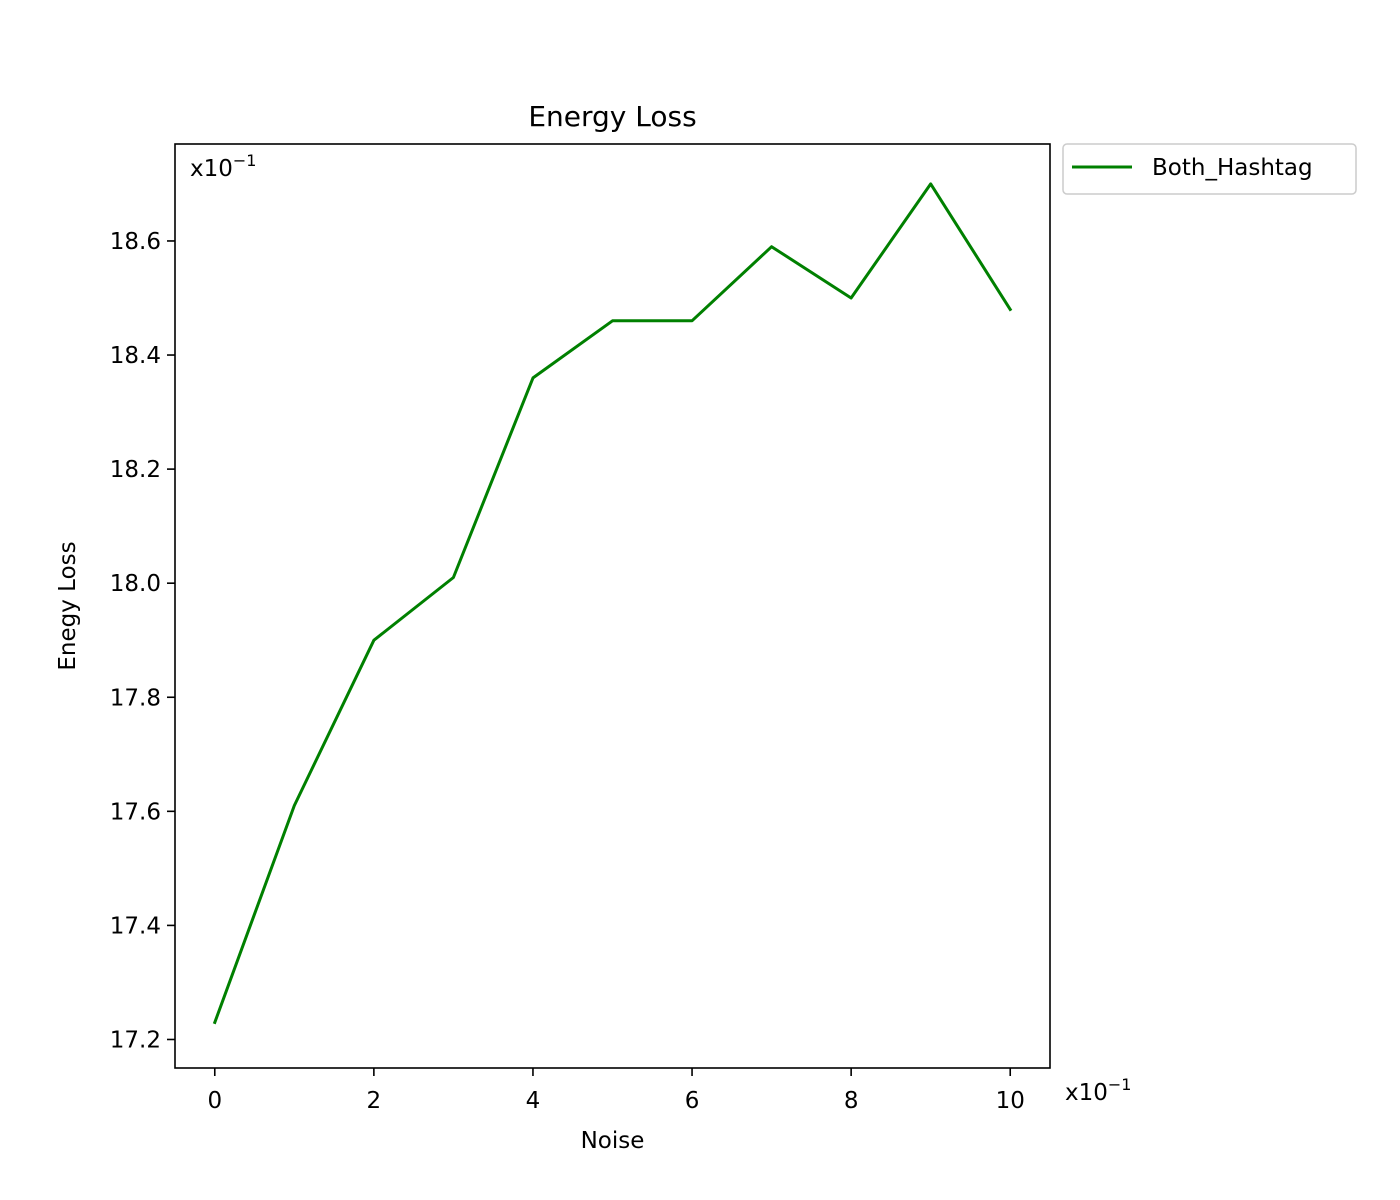  What do you see at coordinates (1010, 1101) in the screenshot?
I see `x-tick-label: 10` at bounding box center [1010, 1101].